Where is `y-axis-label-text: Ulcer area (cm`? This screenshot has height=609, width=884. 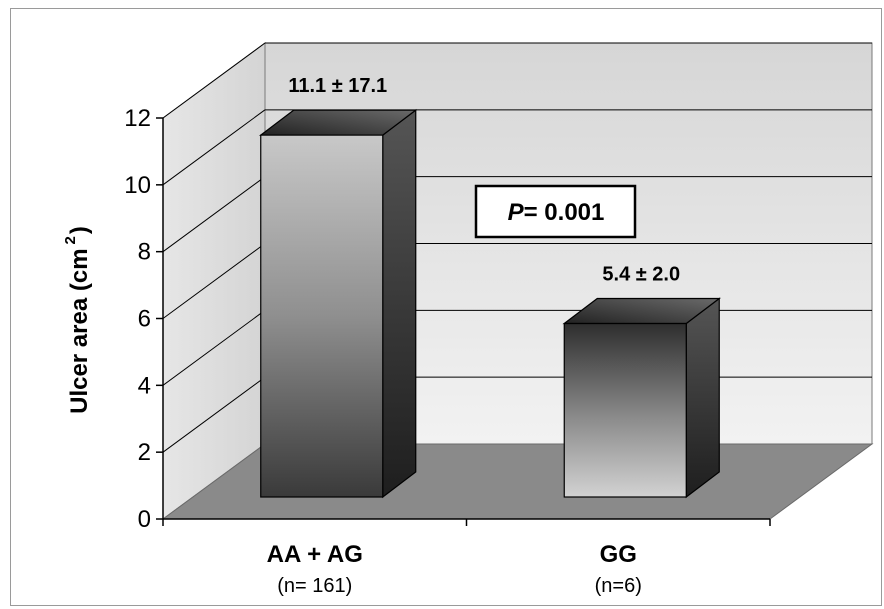 y-axis-label-text: Ulcer area (cm is located at coordinates (79, 330).